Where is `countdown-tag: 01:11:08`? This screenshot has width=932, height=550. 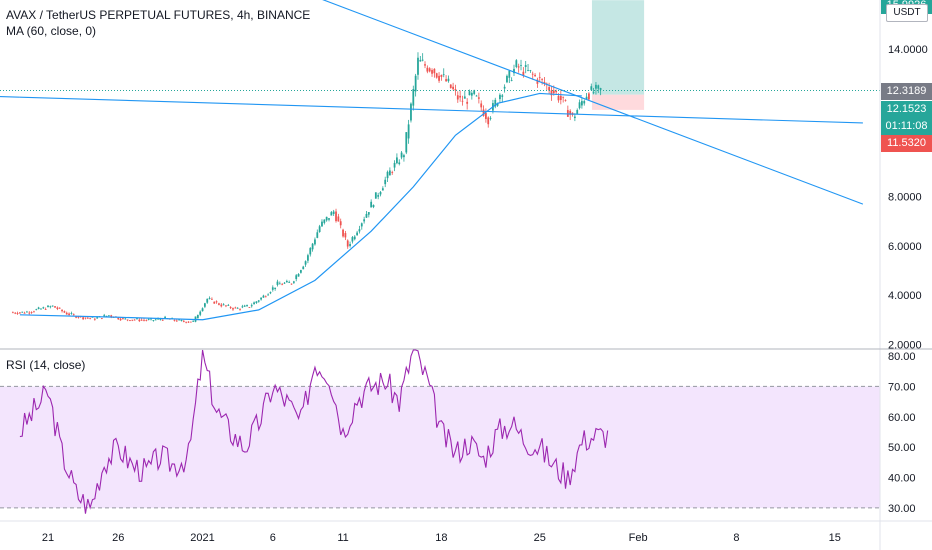 countdown-tag: 01:11:08 is located at coordinates (906, 126).